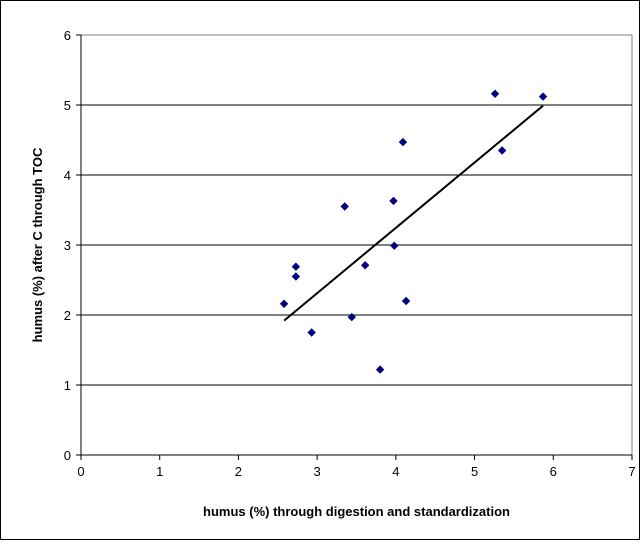  What do you see at coordinates (474, 471) in the screenshot?
I see `x-tick-label: 5` at bounding box center [474, 471].